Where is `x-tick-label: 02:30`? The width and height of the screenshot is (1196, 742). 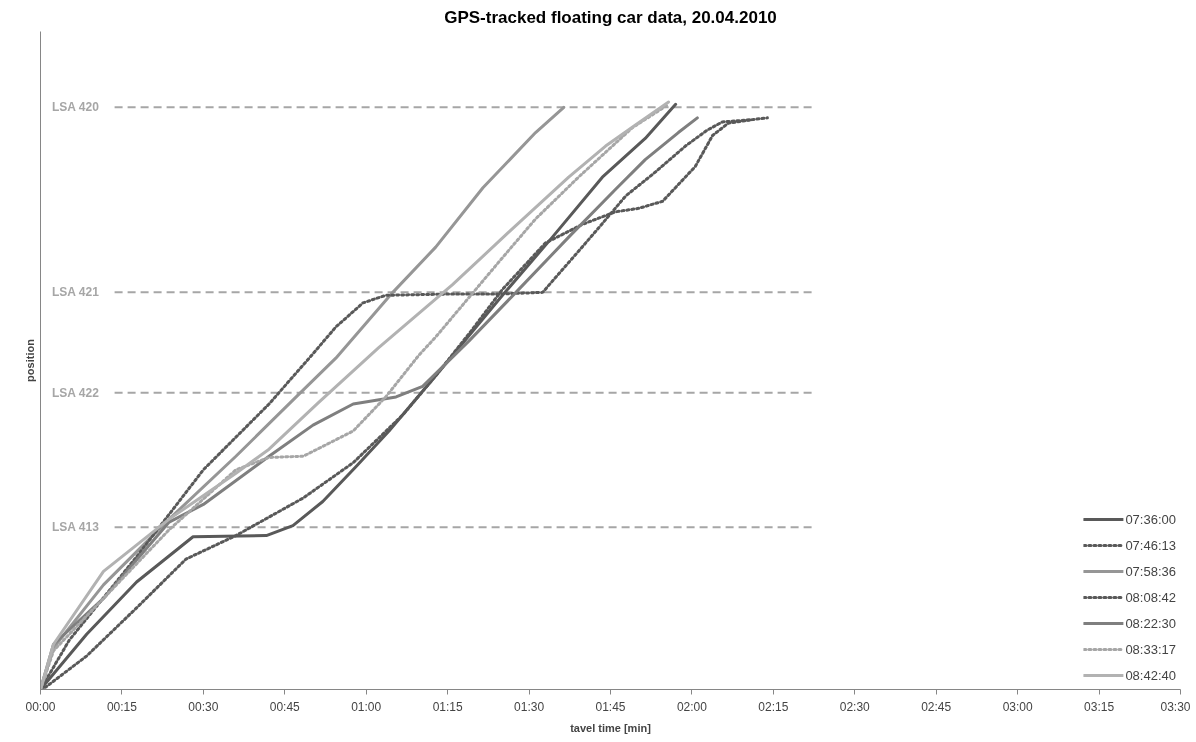 x-tick-label: 02:30 is located at coordinates (855, 706).